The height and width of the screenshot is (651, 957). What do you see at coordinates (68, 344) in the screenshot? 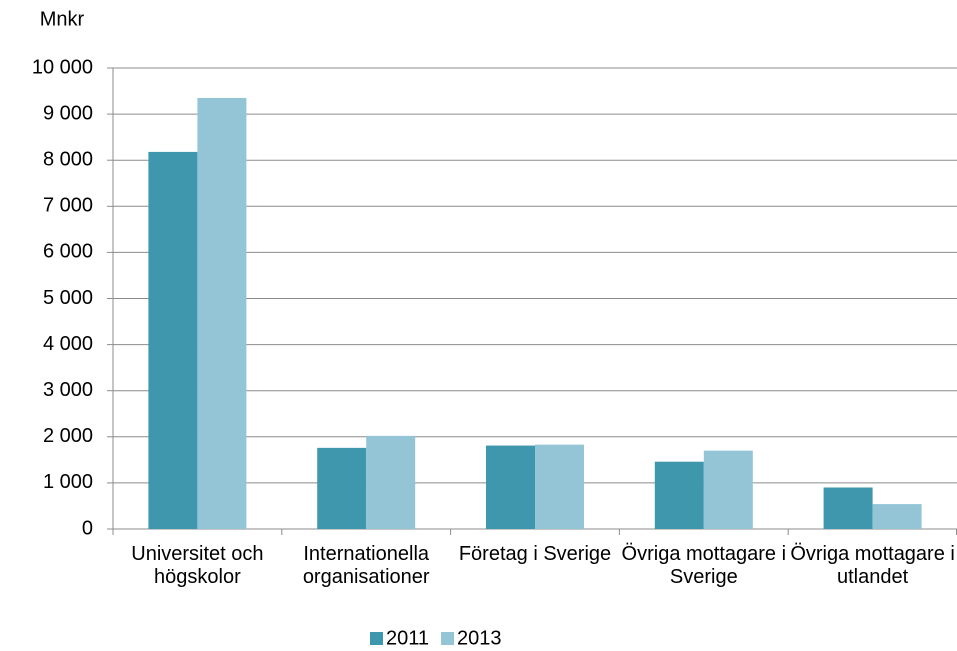
I see `y-tick-label: 4 000` at bounding box center [68, 344].